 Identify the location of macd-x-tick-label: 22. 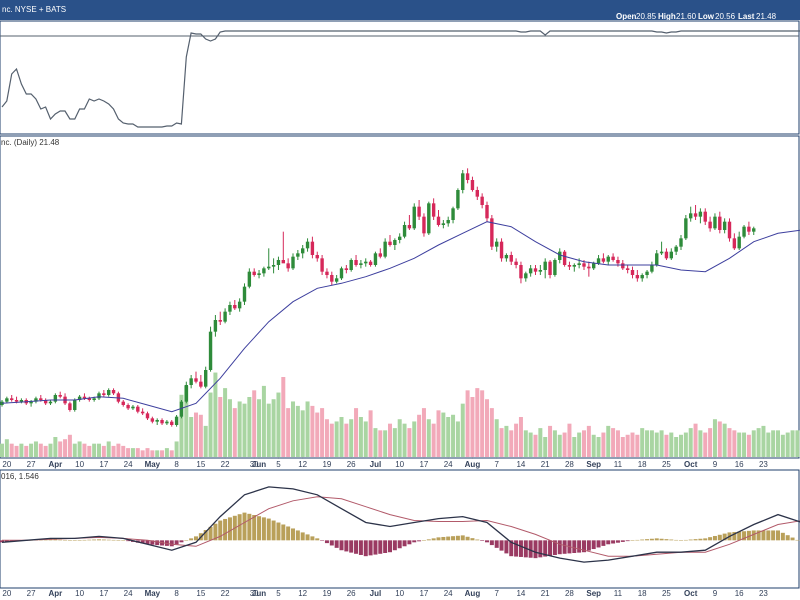
(225, 593).